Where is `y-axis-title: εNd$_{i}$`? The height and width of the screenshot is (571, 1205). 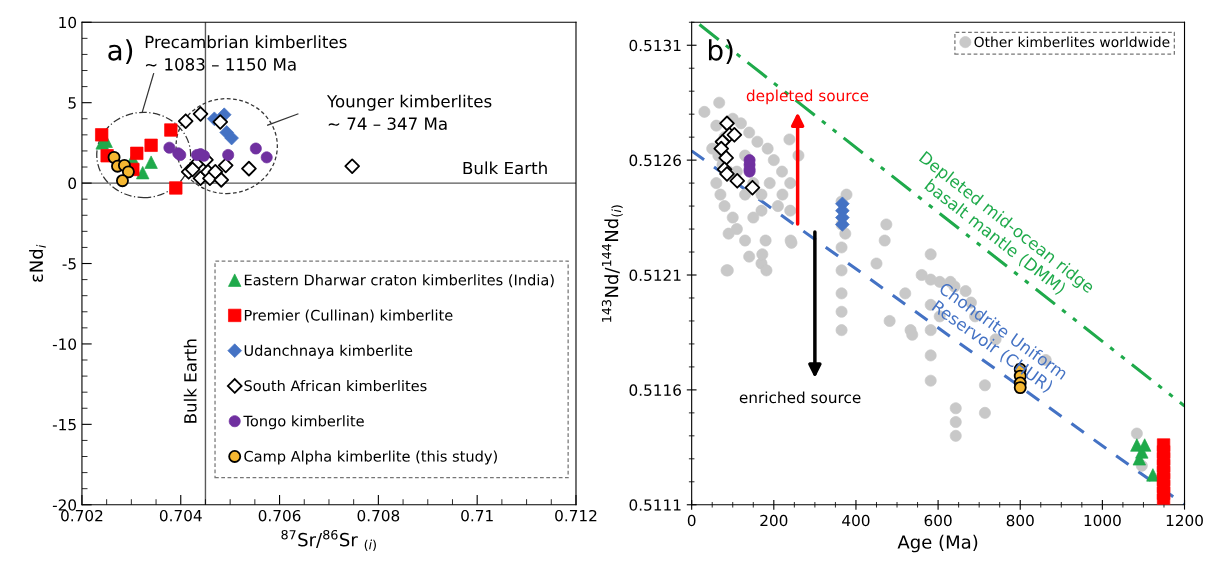 y-axis-title: εNd$_{i}$ is located at coordinates (37, 263).